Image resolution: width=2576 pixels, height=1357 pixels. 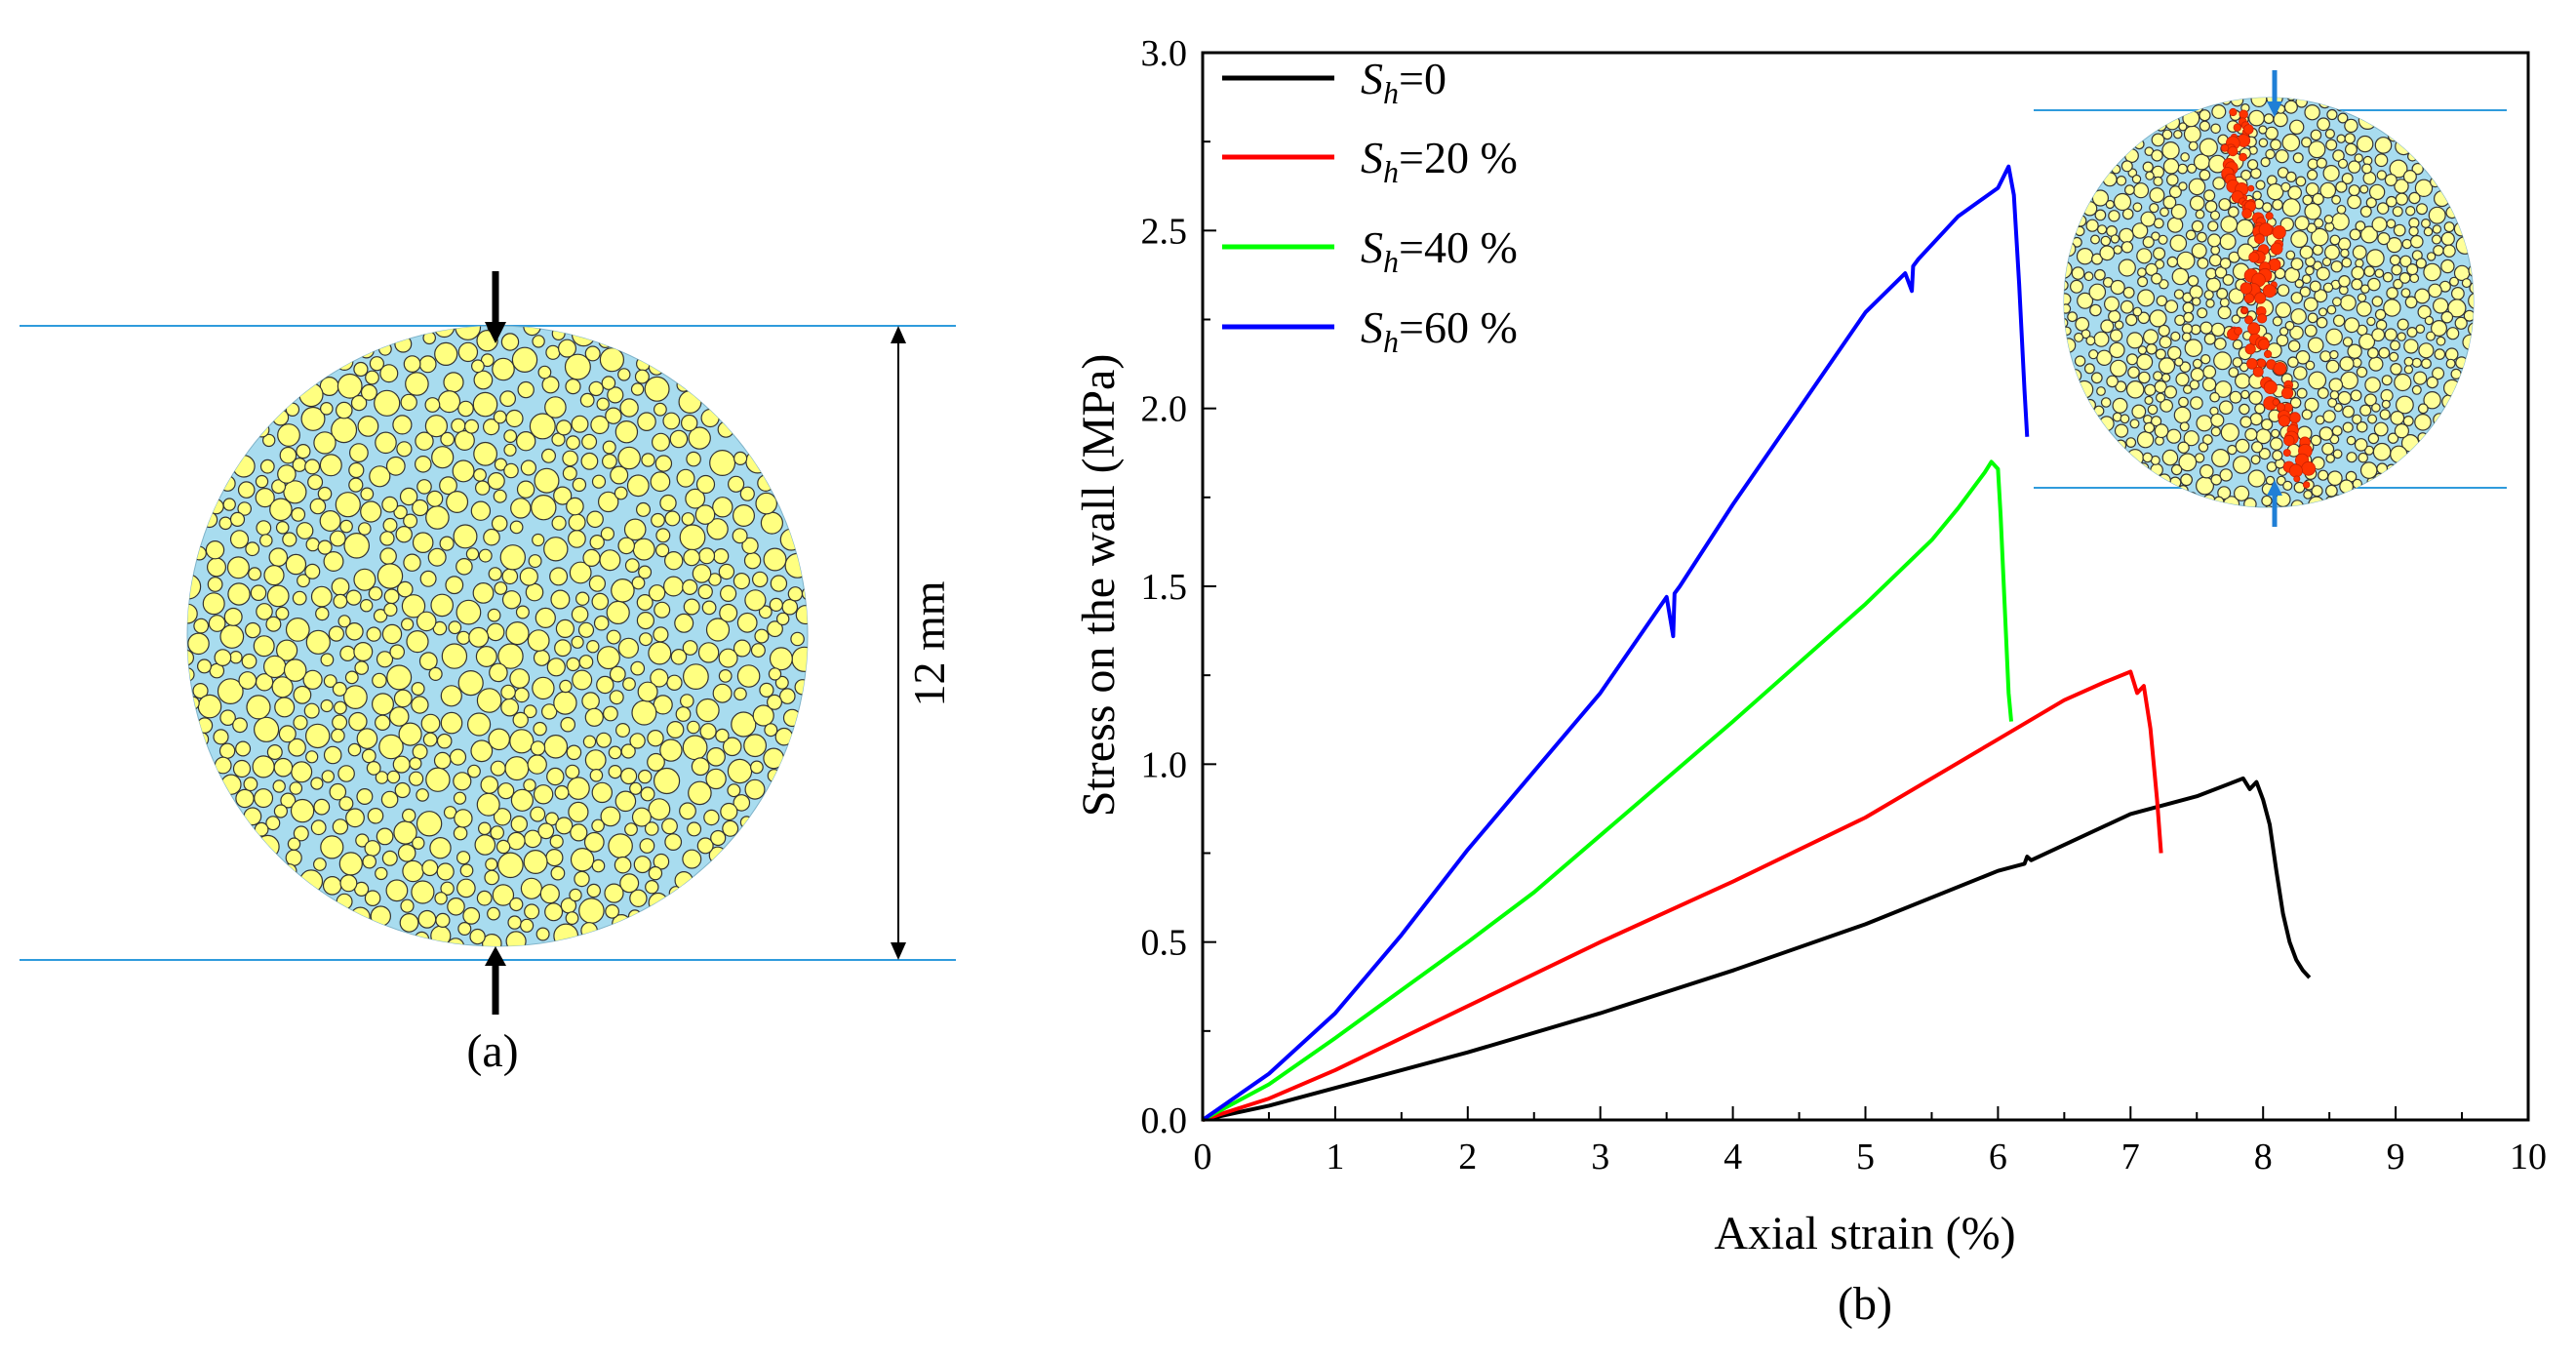 I want to click on legend-item-sh-20: Sh=20 %, so click(x=1370, y=161).